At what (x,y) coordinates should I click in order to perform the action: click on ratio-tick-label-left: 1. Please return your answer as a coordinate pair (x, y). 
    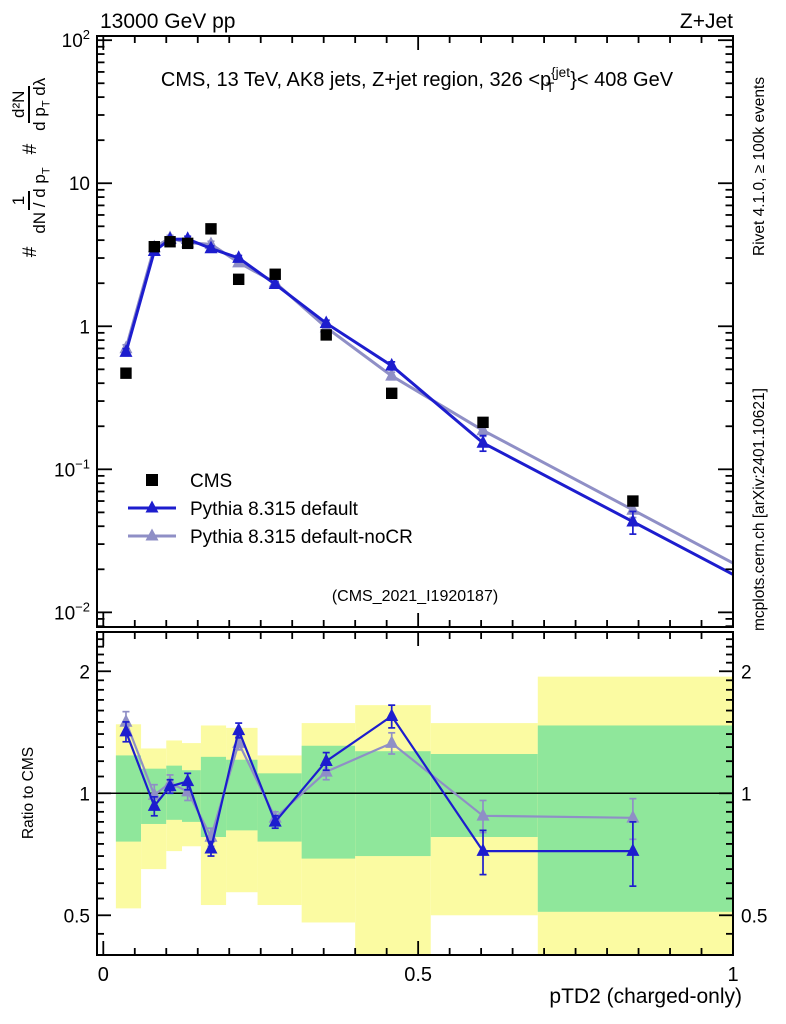
    Looking at the image, I should click on (84, 794).